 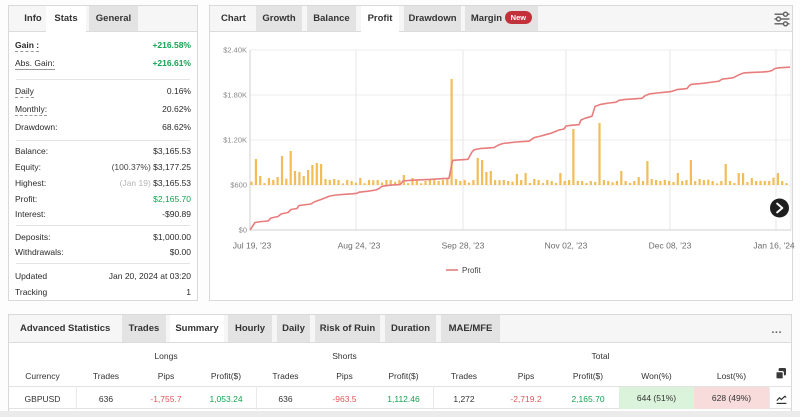 What do you see at coordinates (566, 246) in the screenshot?
I see `svg-text: Nov 02, '23` at bounding box center [566, 246].